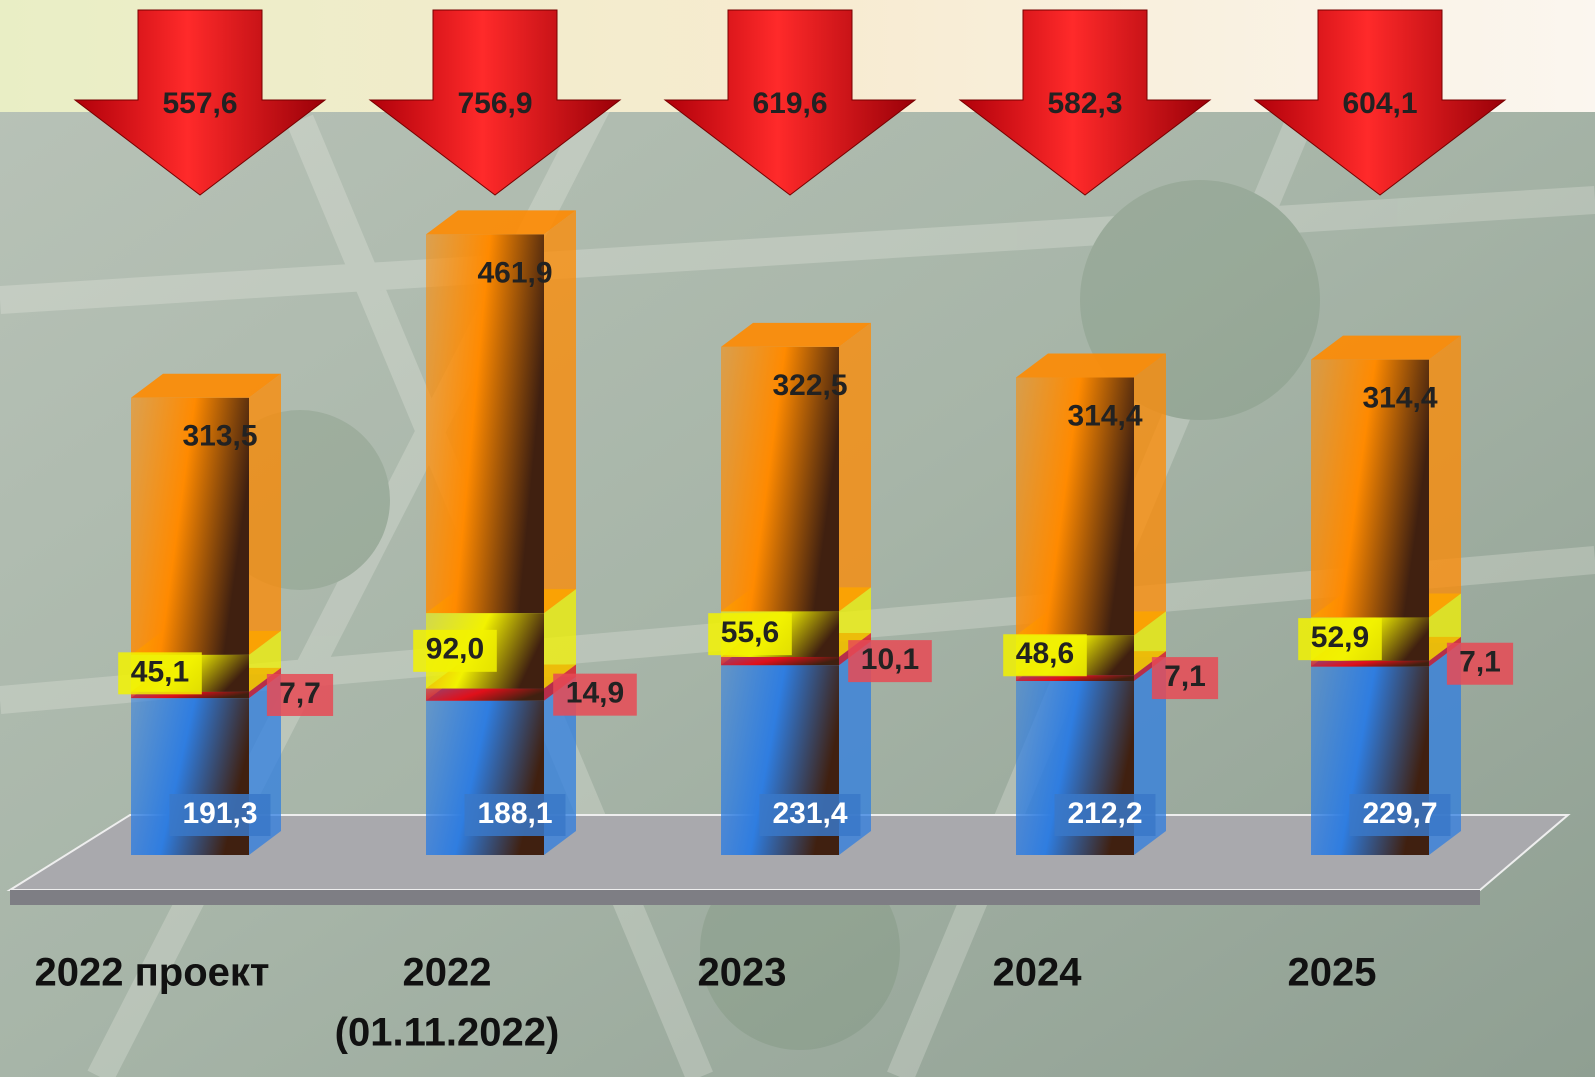 The height and width of the screenshot is (1077, 1595). I want to click on x-tick-label: 2022, so click(447, 973).